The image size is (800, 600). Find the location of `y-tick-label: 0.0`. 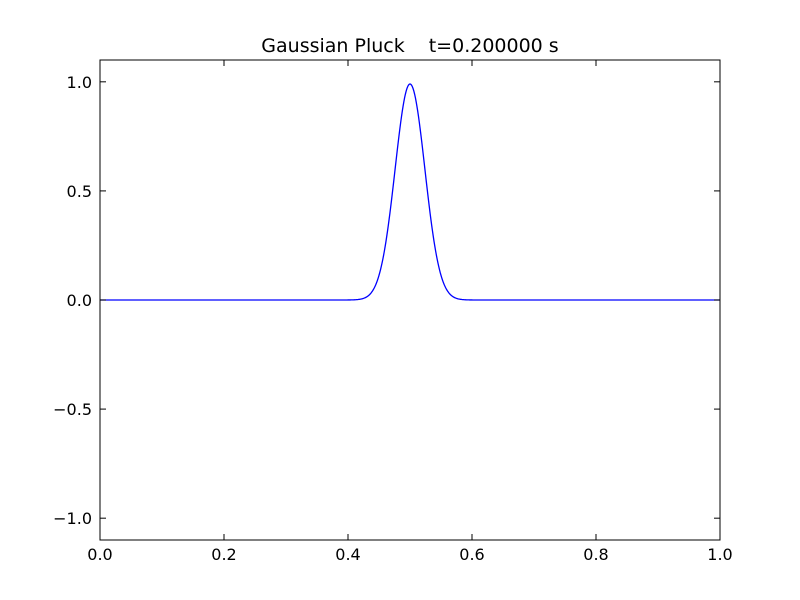

y-tick-label: 0.0 is located at coordinates (79, 300).